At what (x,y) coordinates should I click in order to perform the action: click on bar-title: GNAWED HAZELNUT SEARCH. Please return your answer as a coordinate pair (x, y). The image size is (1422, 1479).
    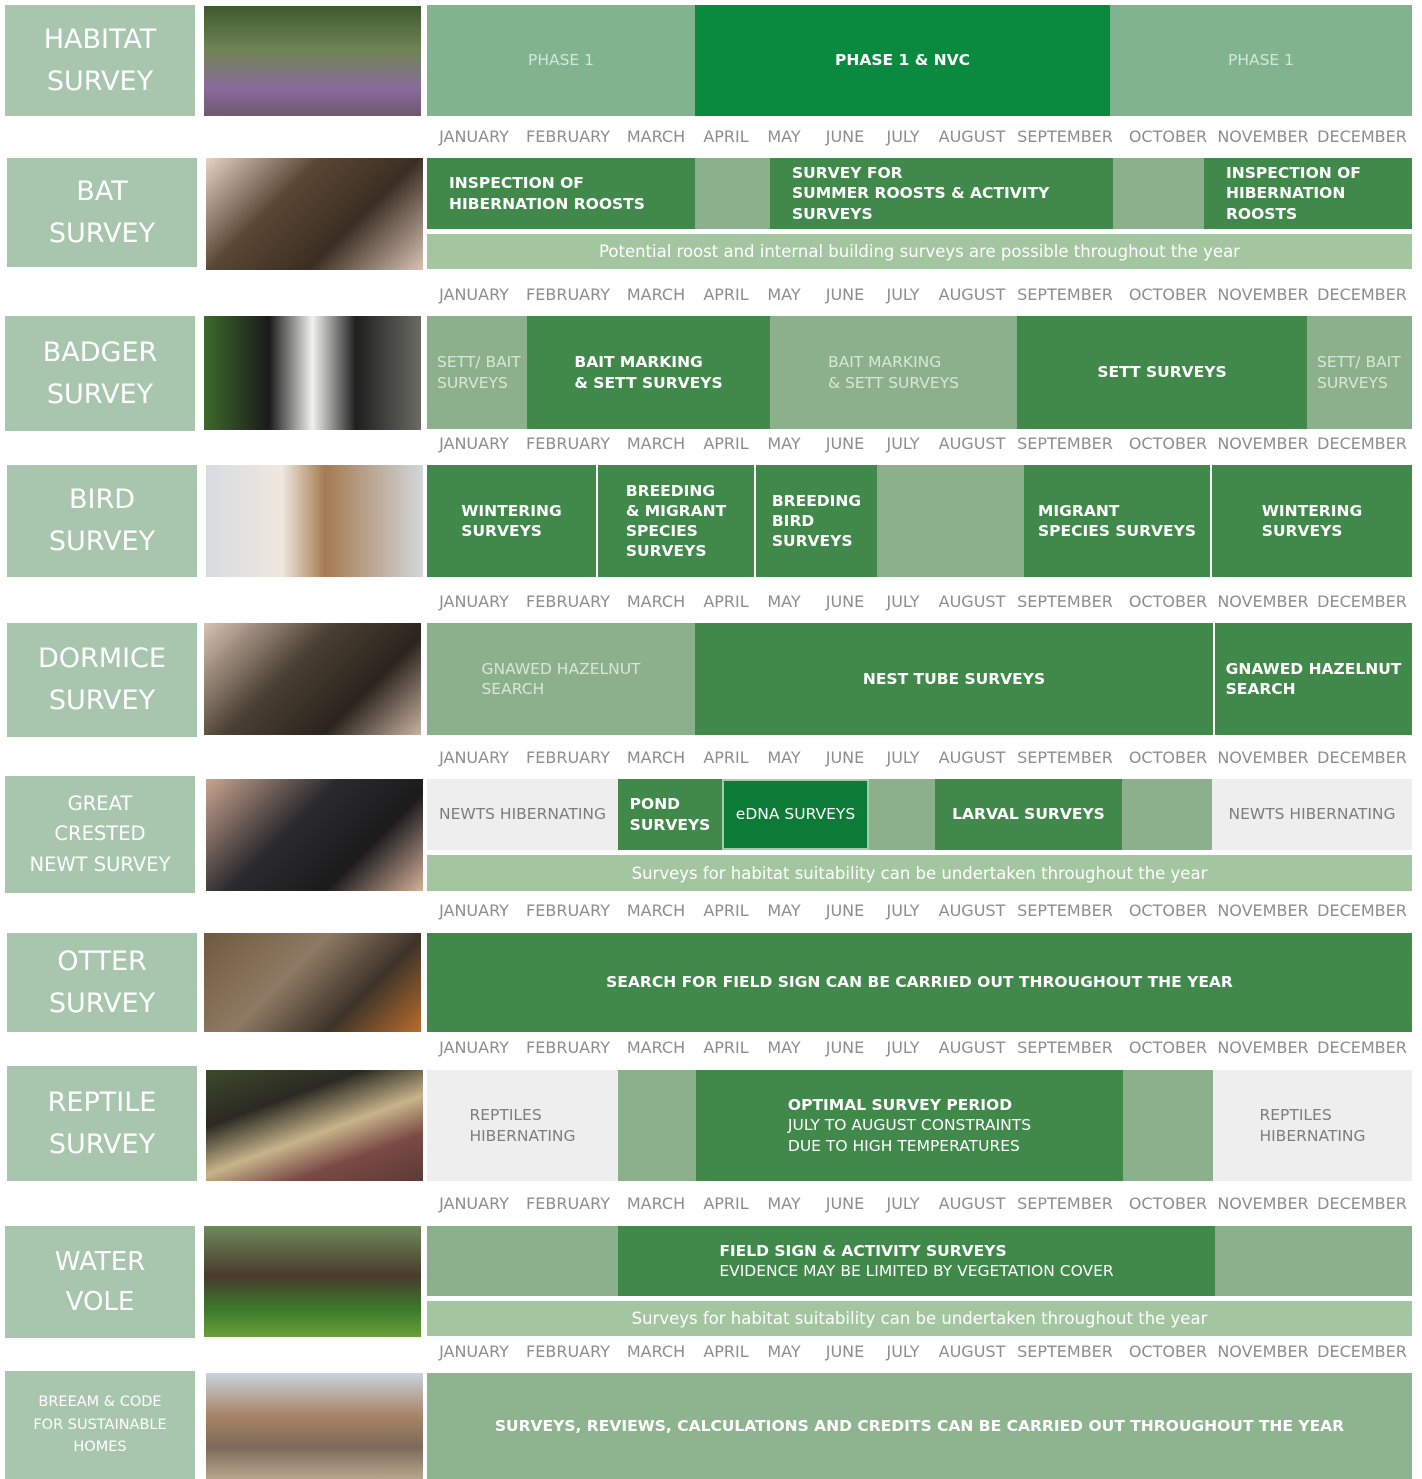
    Looking at the image, I should click on (1313, 678).